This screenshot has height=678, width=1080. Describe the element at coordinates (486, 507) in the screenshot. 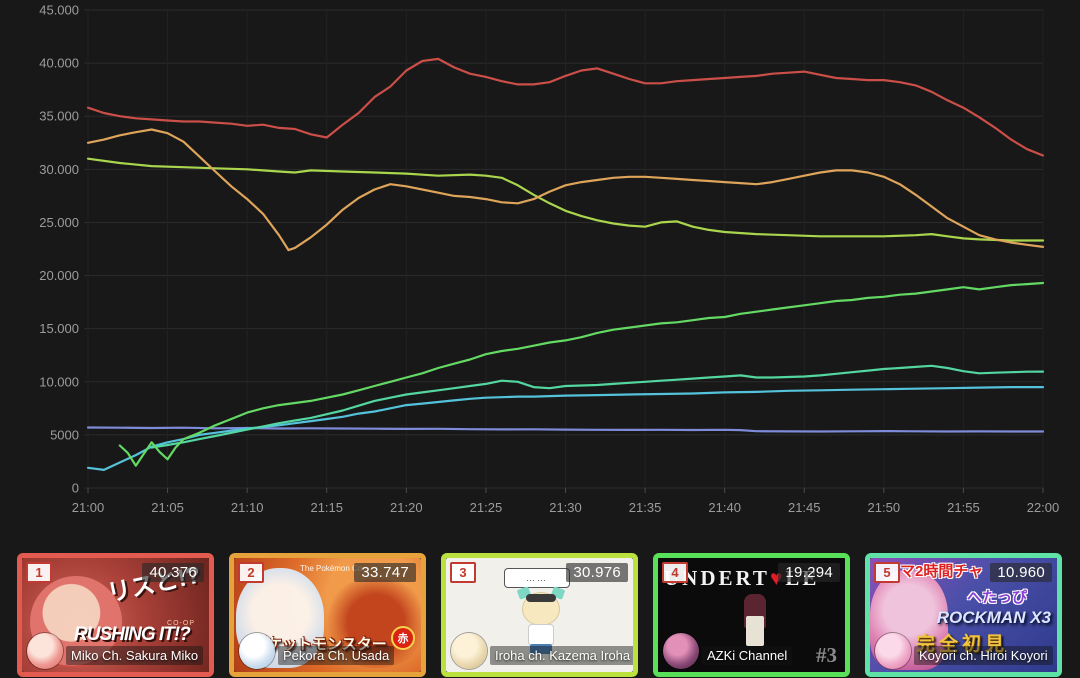

I see `x-axis-tick-label: 21:25` at that location.